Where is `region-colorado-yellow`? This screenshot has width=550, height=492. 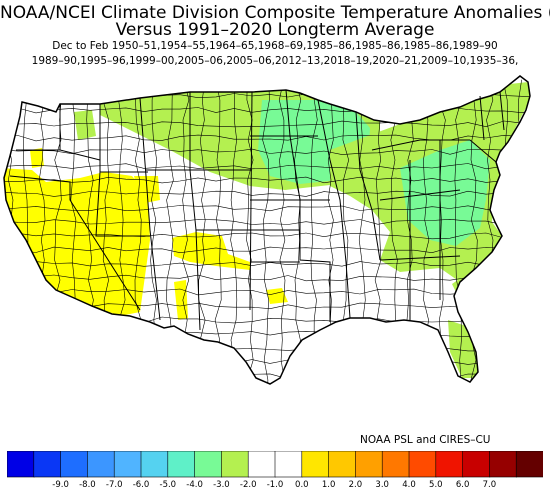 region-colorado-yellow is located at coordinates (211, 251).